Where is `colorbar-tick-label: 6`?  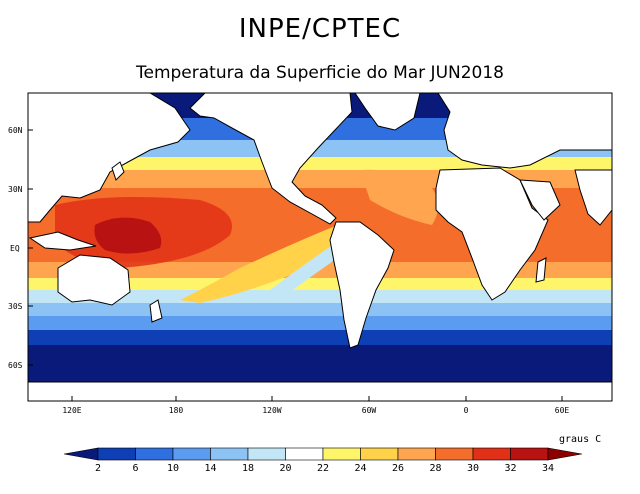
colorbar-tick-label: 6 is located at coordinates (135, 468).